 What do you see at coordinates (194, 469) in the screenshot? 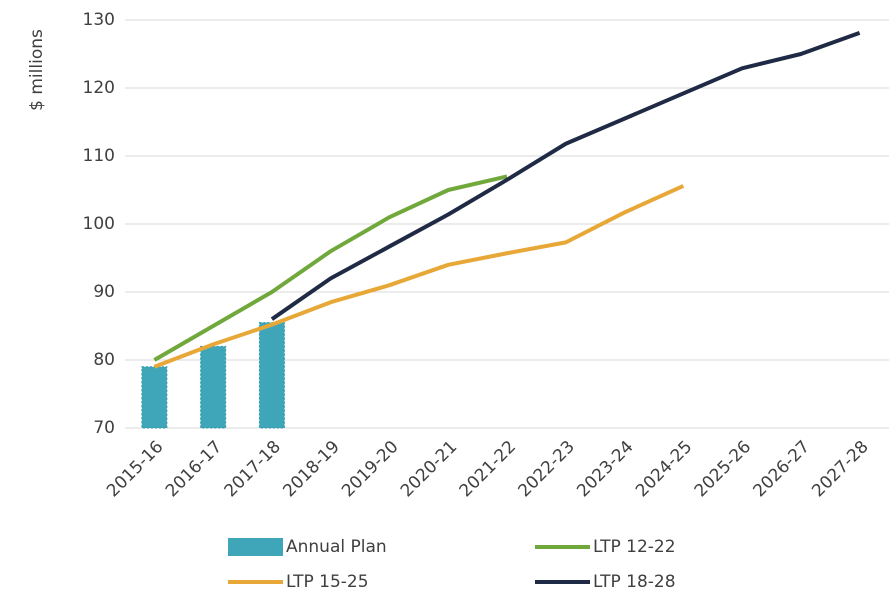
I see `x-tick-label: 2016-17` at bounding box center [194, 469].